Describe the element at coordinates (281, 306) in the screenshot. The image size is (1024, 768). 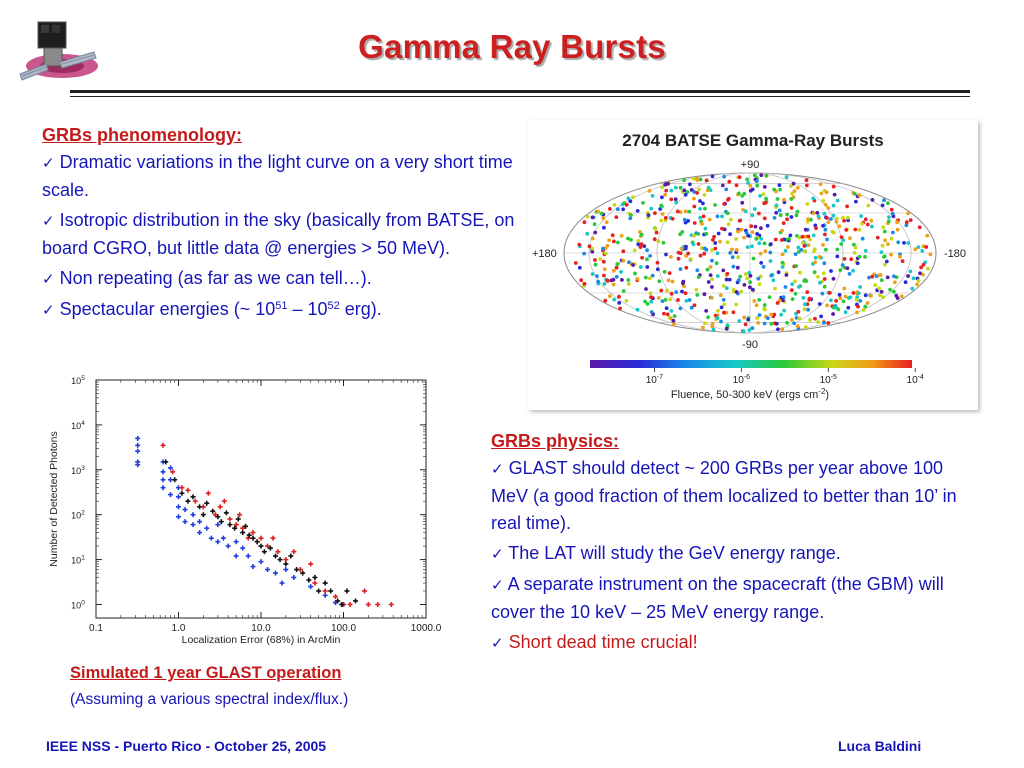
I see `energies-exponent-1: 51` at that location.